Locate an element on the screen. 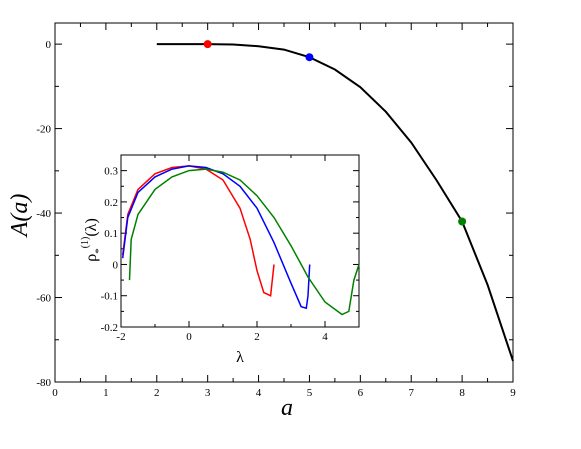  inset-y-tick-label: 0.2 is located at coordinates (111, 203).